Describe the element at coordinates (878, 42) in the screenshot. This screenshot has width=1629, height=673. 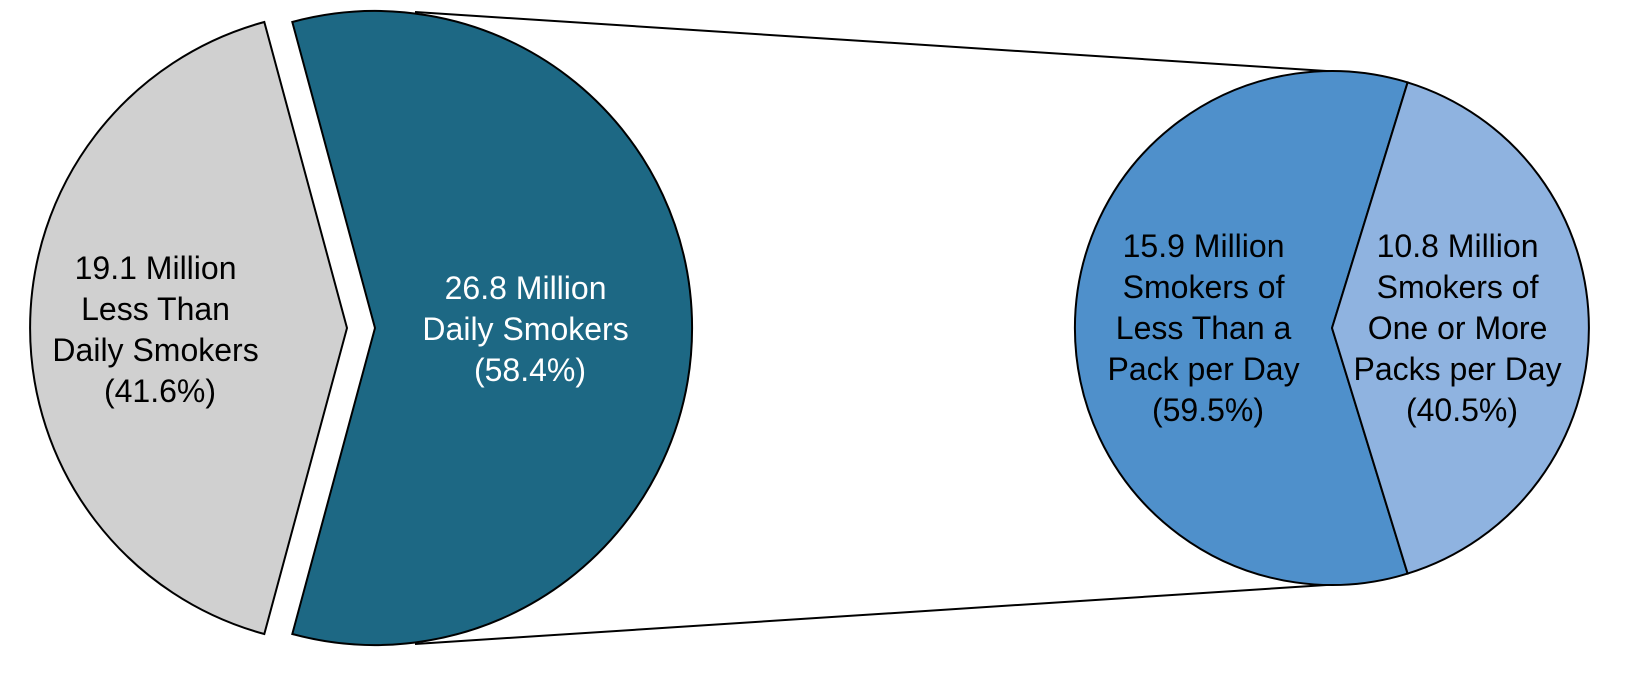
I see `connector-line-top` at that location.